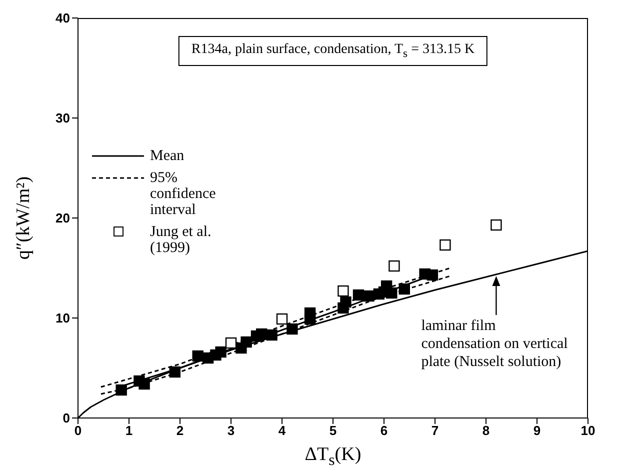  What do you see at coordinates (435, 430) in the screenshot?
I see `x-tick-label: 7` at bounding box center [435, 430].